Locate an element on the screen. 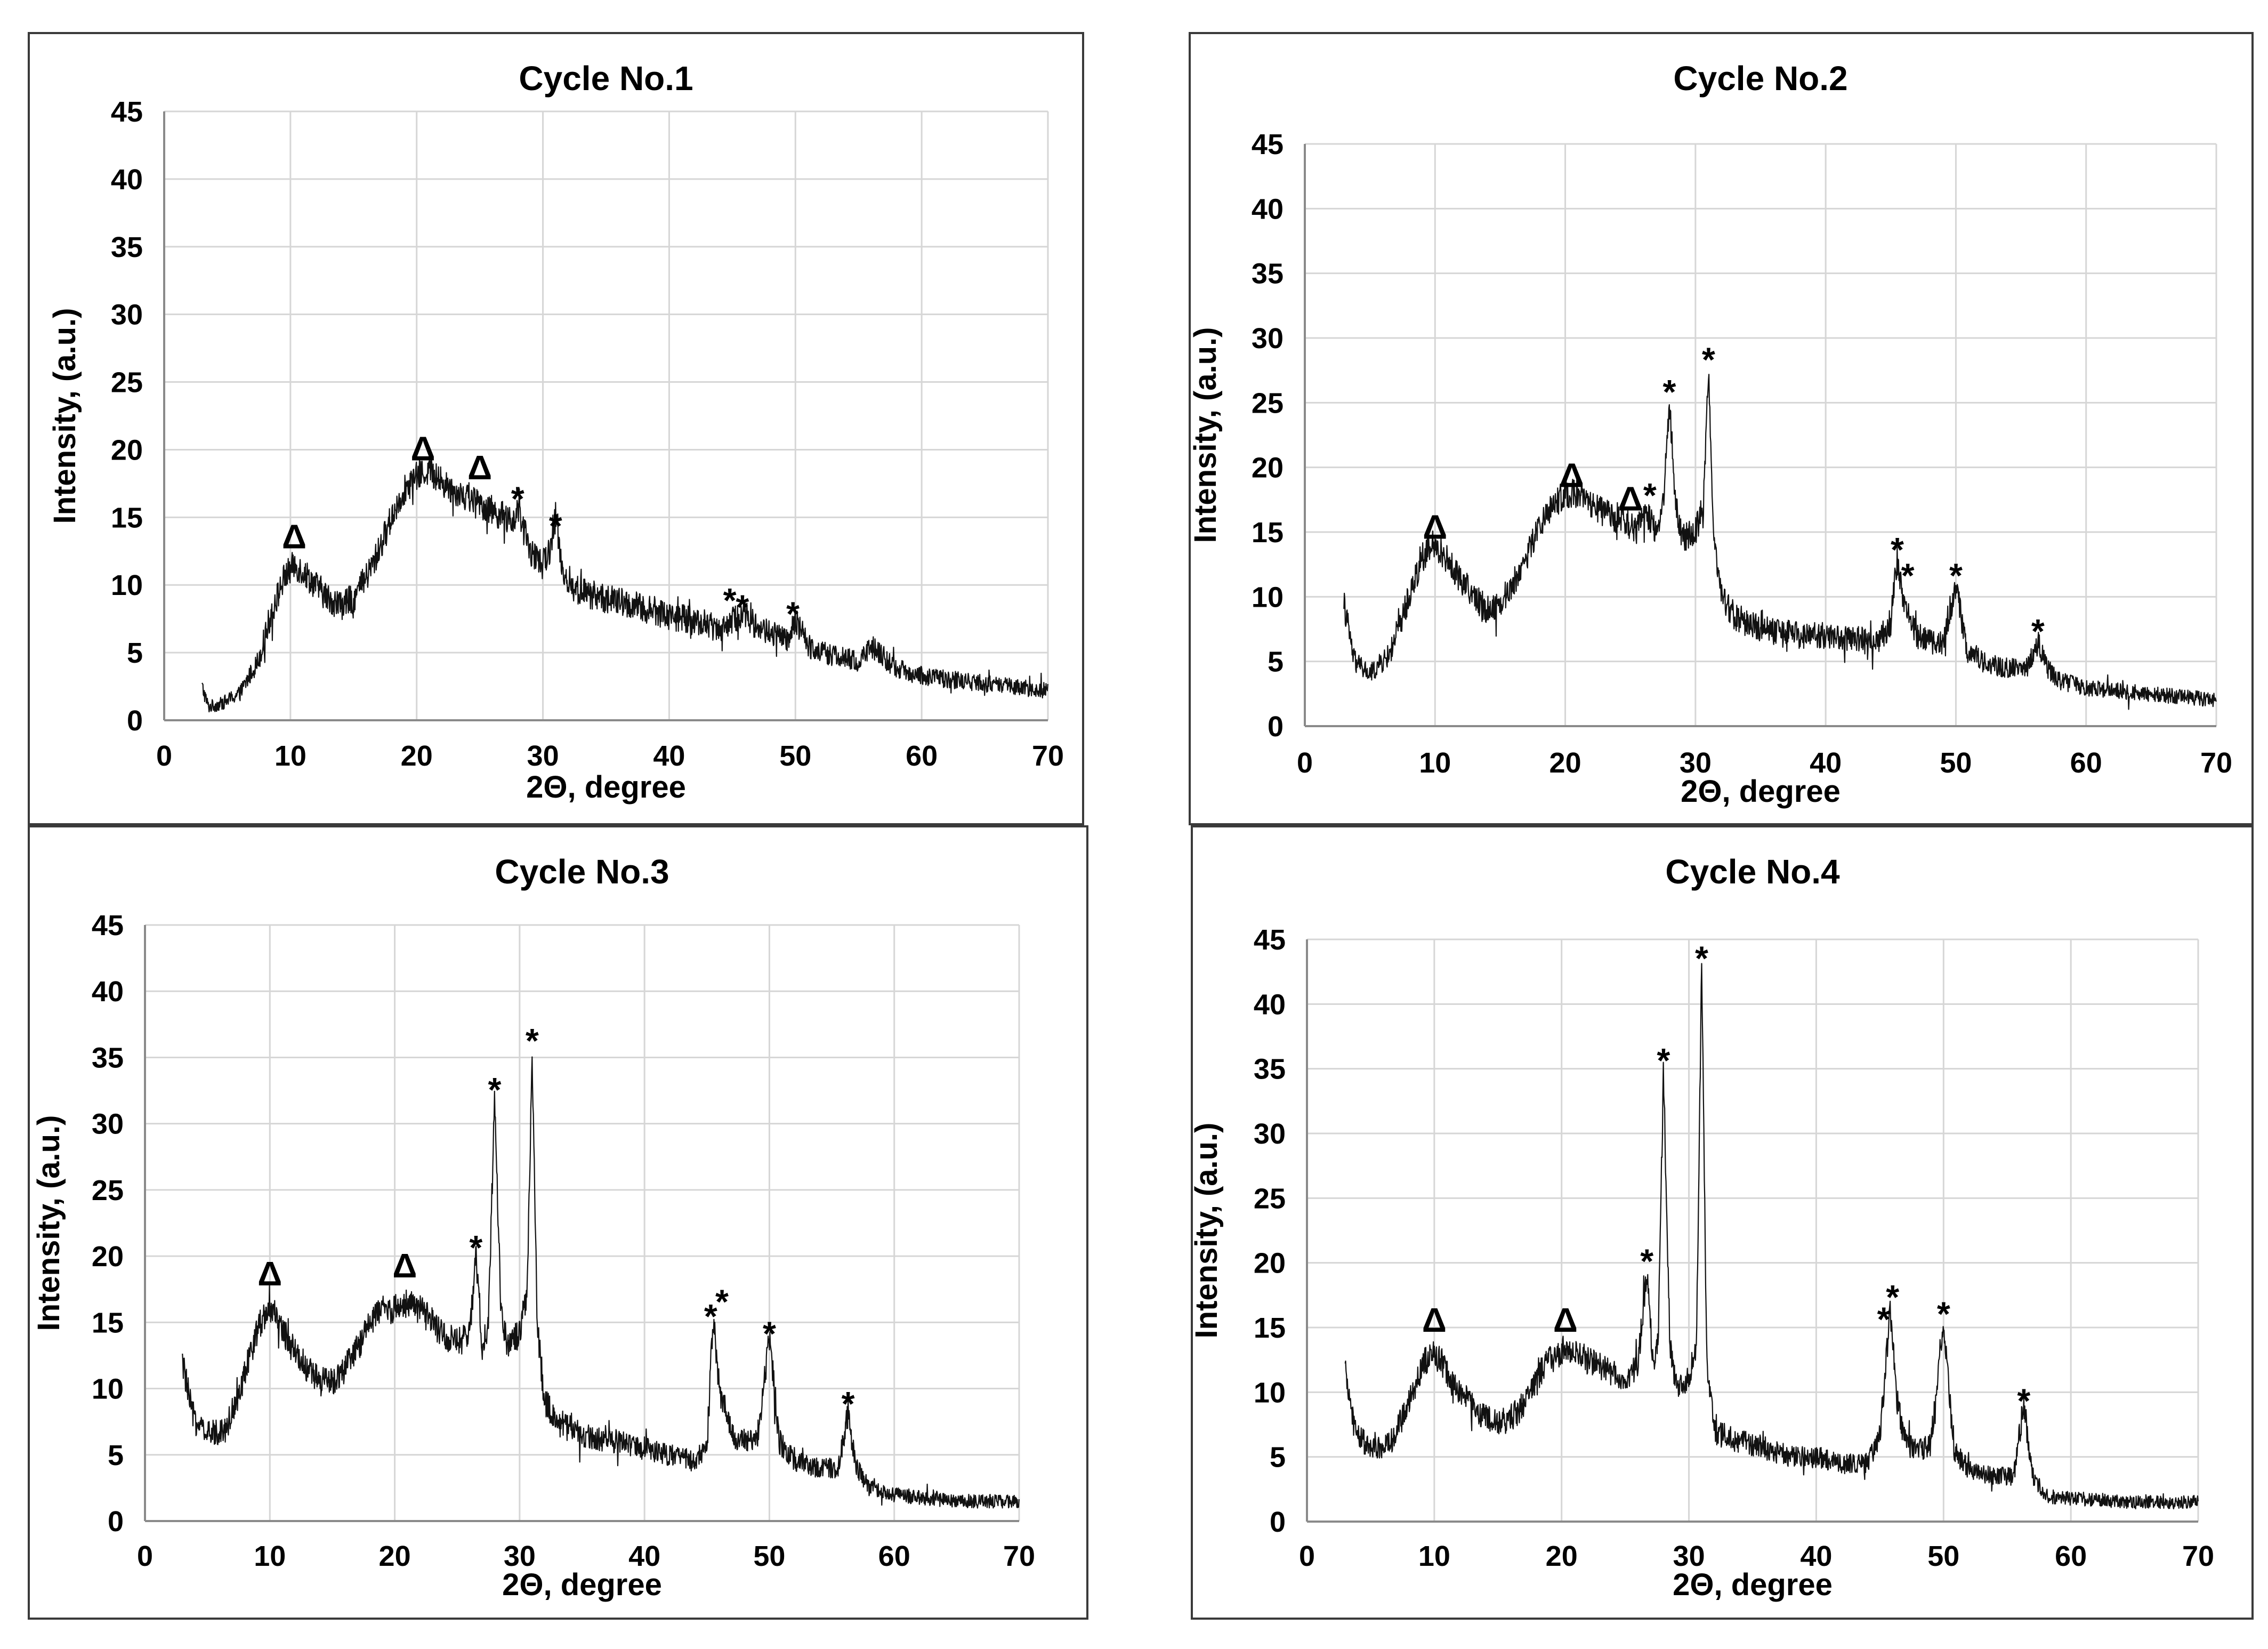 The width and height of the screenshot is (2268, 1649). chart-title: Cycle No.2 is located at coordinates (1760, 78).